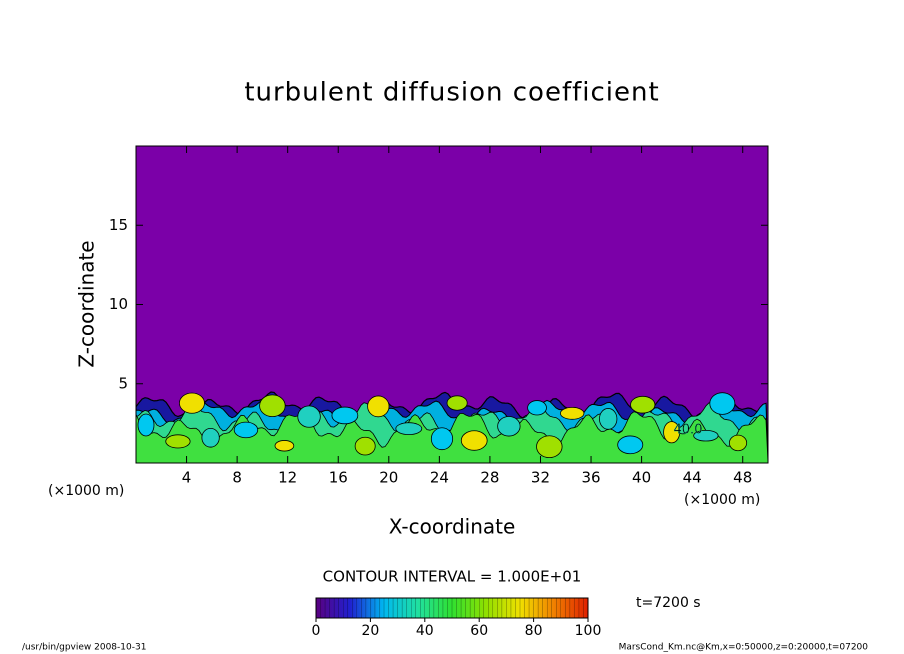 The image size is (904, 654). What do you see at coordinates (118, 225) in the screenshot?
I see `y-tick-label: 15` at bounding box center [118, 225].